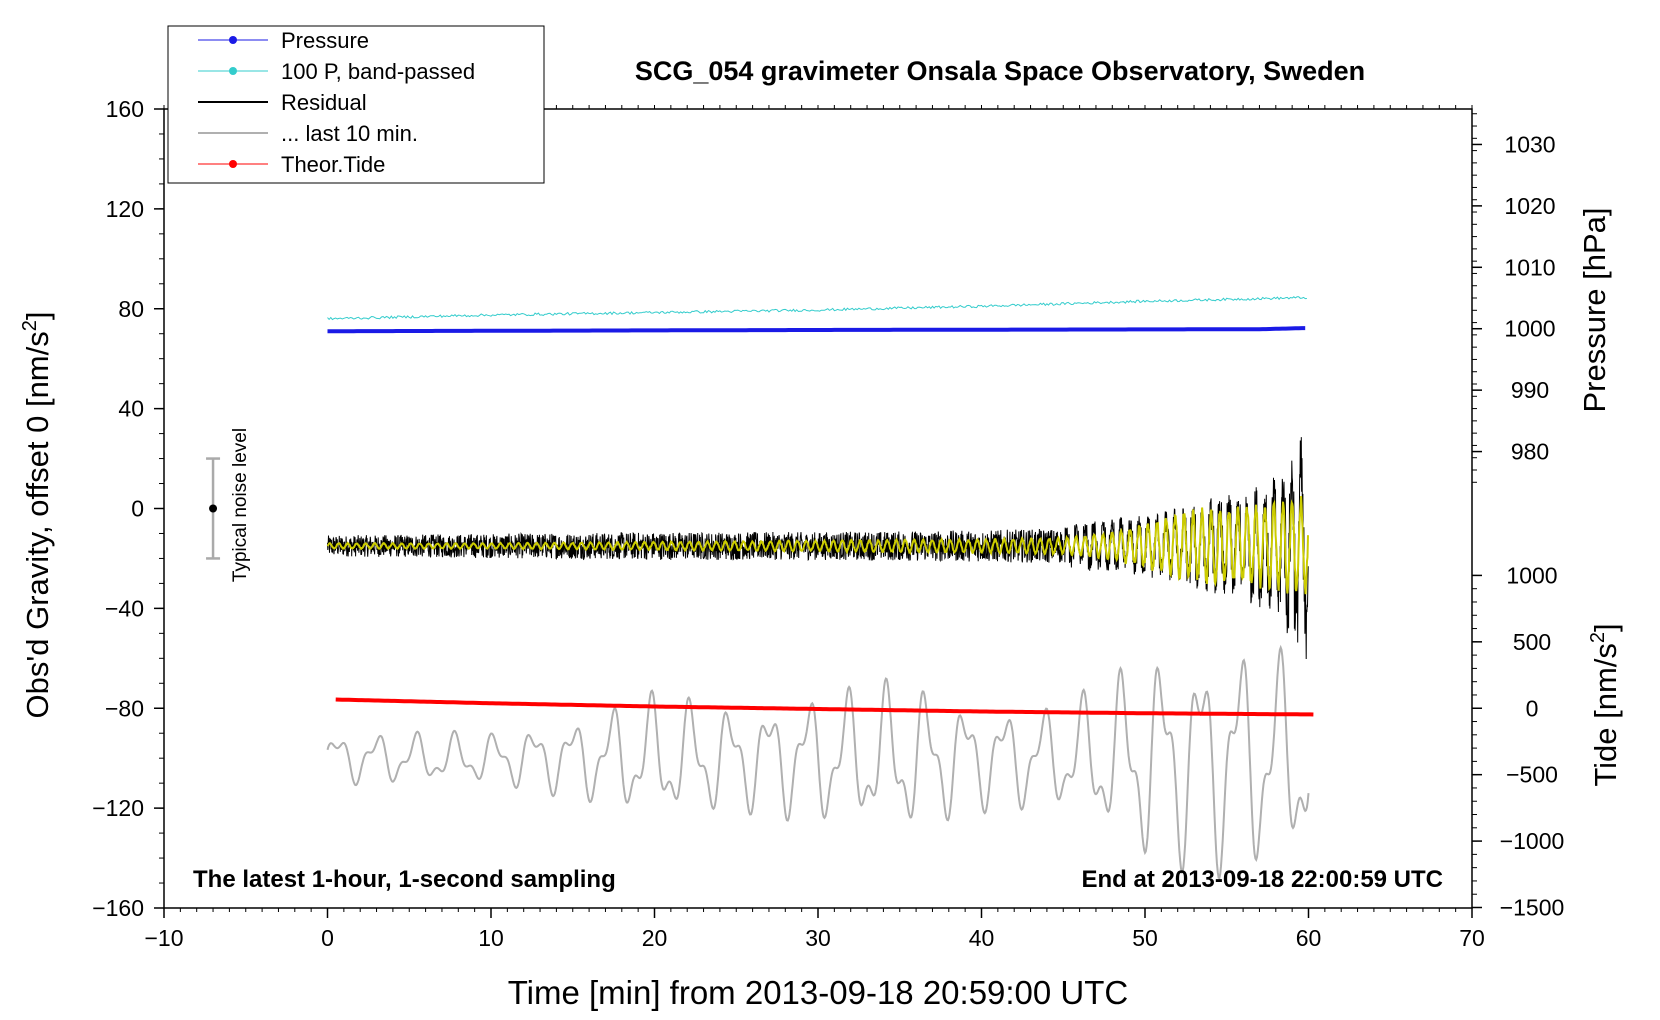 This screenshot has height=1020, width=1660. Describe the element at coordinates (1532, 908) in the screenshot. I see `tide-tick-label: −1500` at that location.